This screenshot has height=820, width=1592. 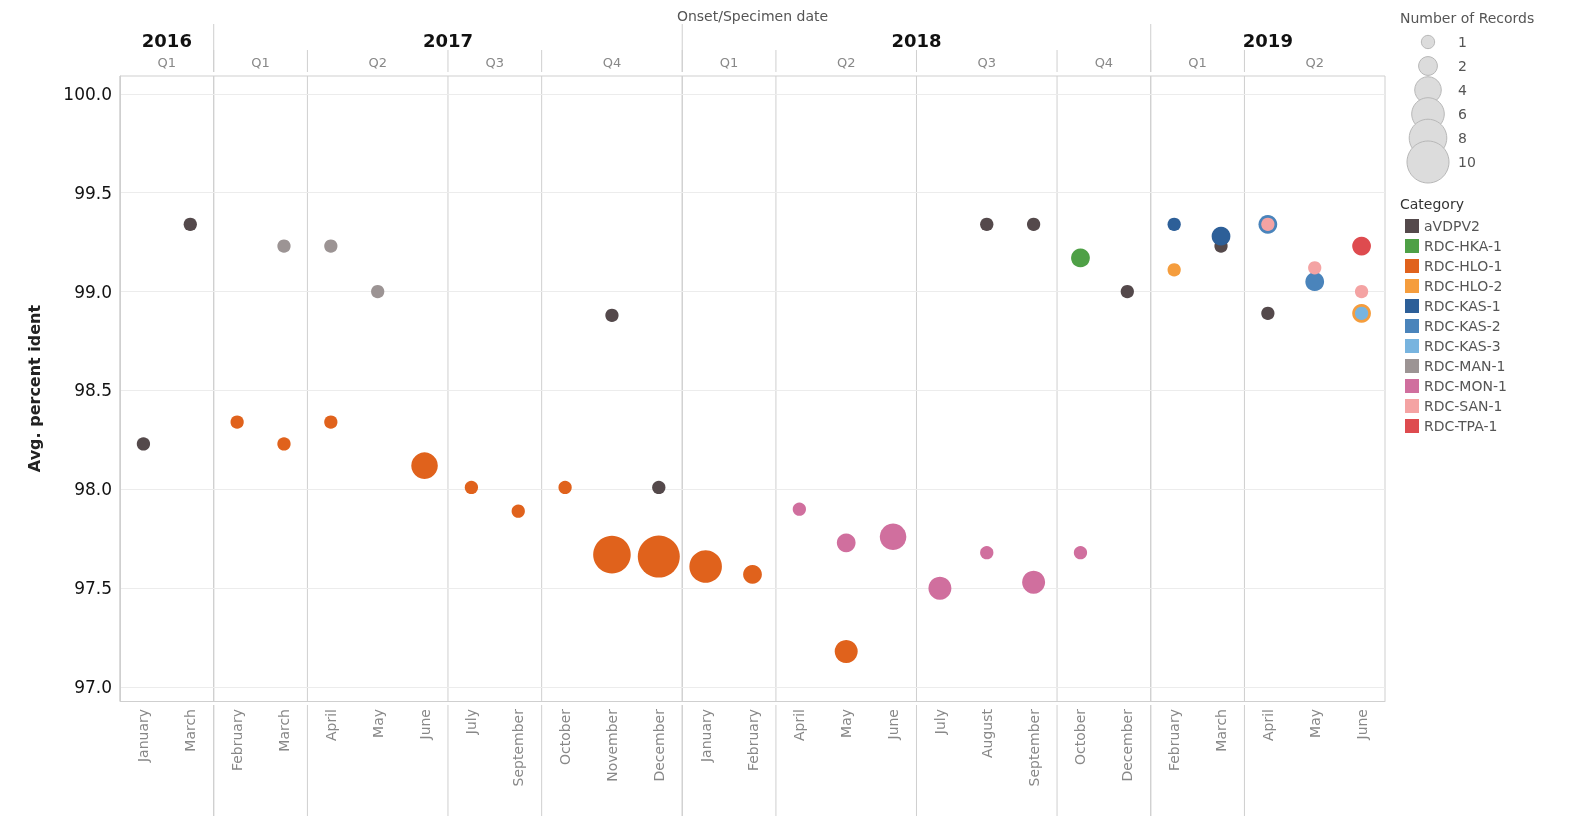 I want to click on legend-label: RDC-HLO-1, so click(x=1463, y=266).